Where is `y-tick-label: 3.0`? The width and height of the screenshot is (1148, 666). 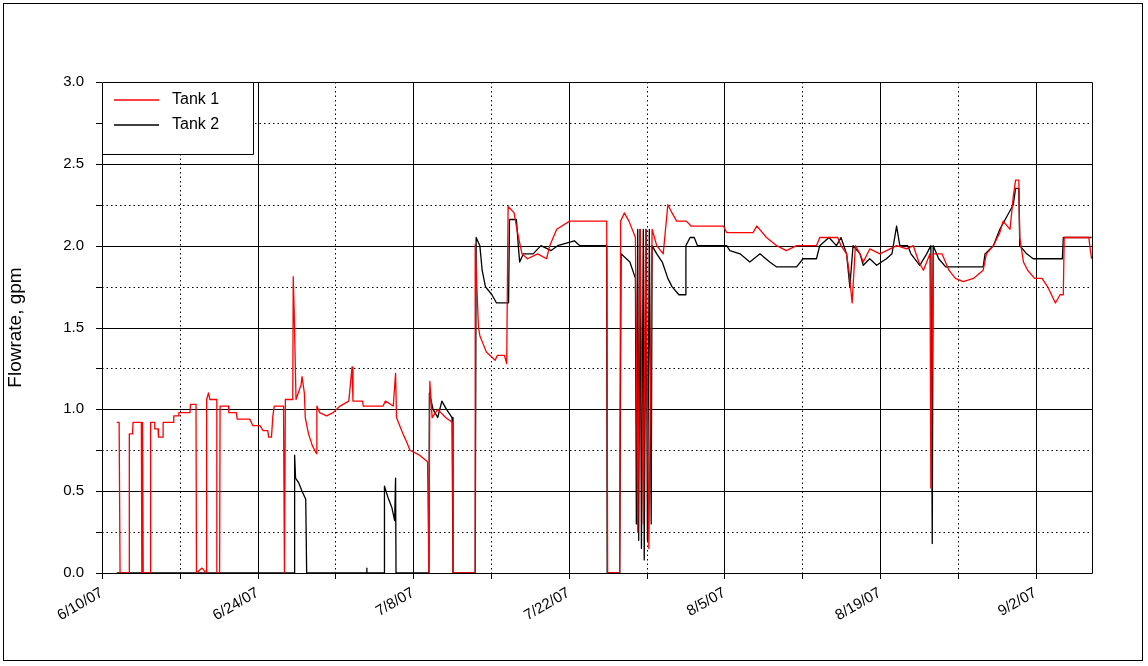
y-tick-label: 3.0 is located at coordinates (73, 81).